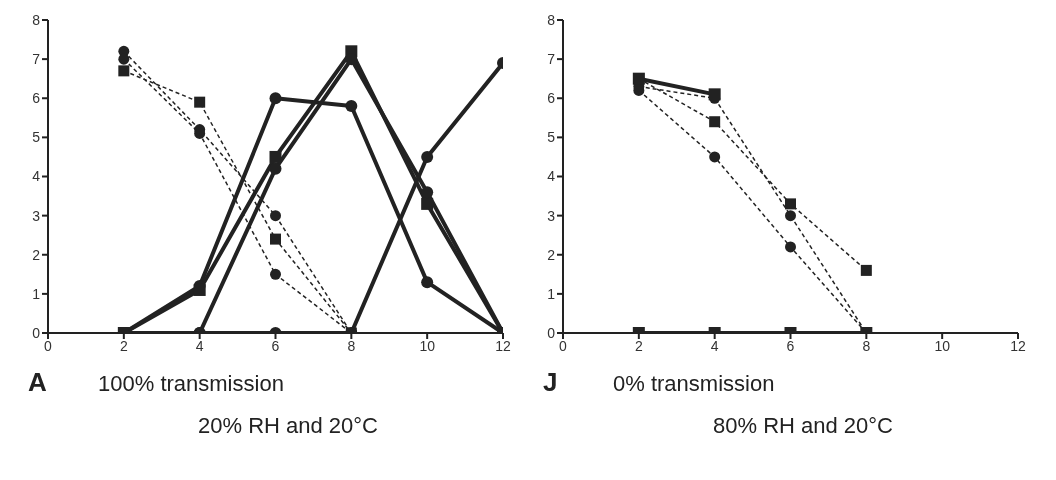 The height and width of the screenshot is (480, 1056). What do you see at coordinates (550, 382) in the screenshot?
I see `text: J` at bounding box center [550, 382].